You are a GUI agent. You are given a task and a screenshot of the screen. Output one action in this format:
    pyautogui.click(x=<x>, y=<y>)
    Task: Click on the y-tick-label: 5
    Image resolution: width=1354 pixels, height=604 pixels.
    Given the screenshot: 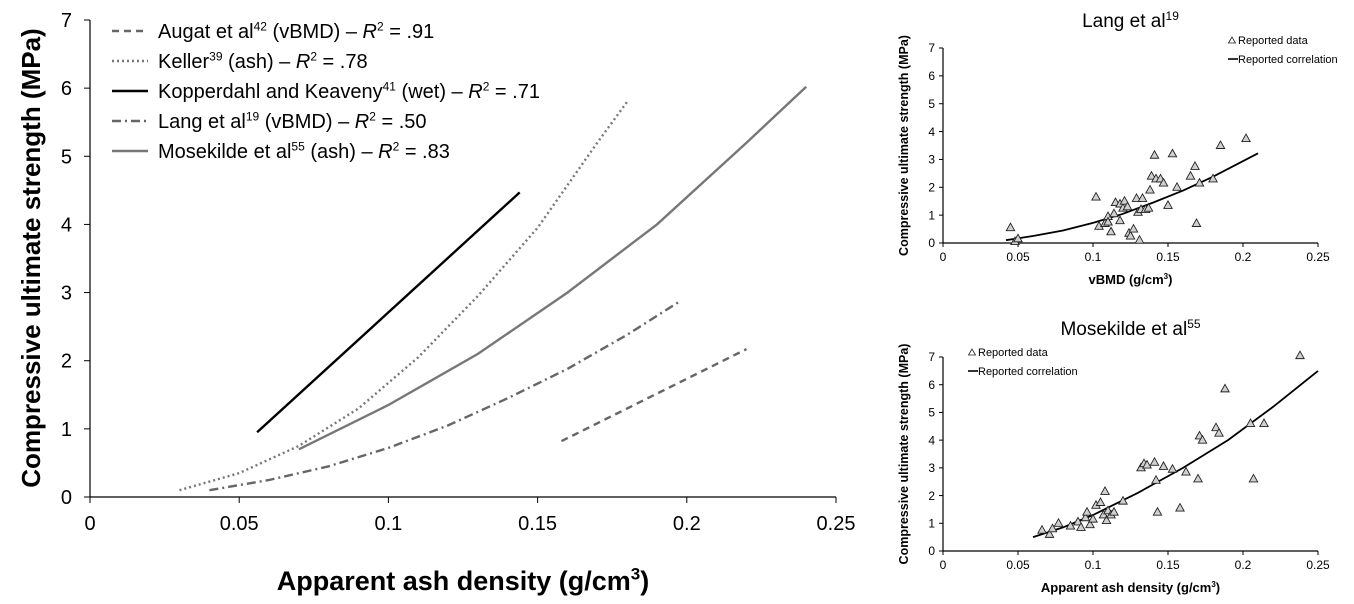 What is the action you would take?
    pyautogui.click(x=931, y=413)
    